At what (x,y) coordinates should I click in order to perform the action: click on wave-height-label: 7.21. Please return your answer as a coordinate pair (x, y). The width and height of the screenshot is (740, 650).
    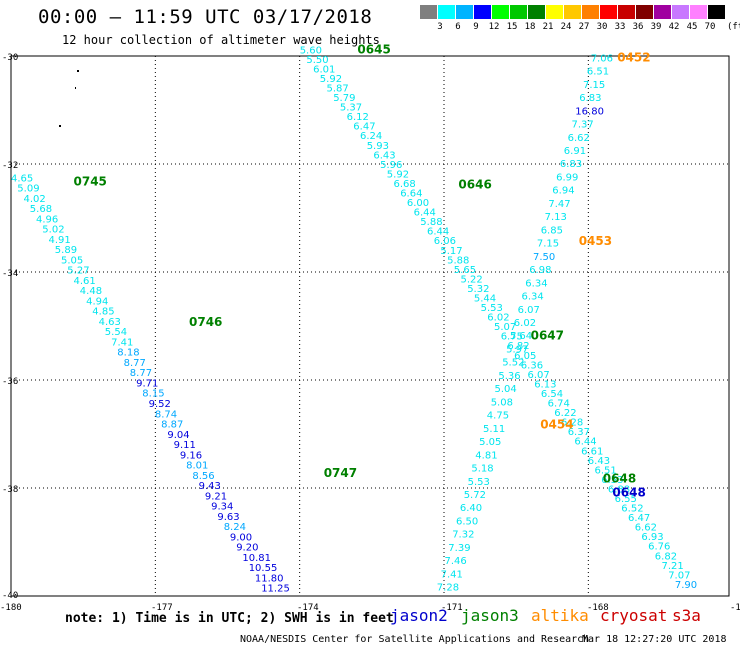
    Looking at the image, I should click on (673, 566).